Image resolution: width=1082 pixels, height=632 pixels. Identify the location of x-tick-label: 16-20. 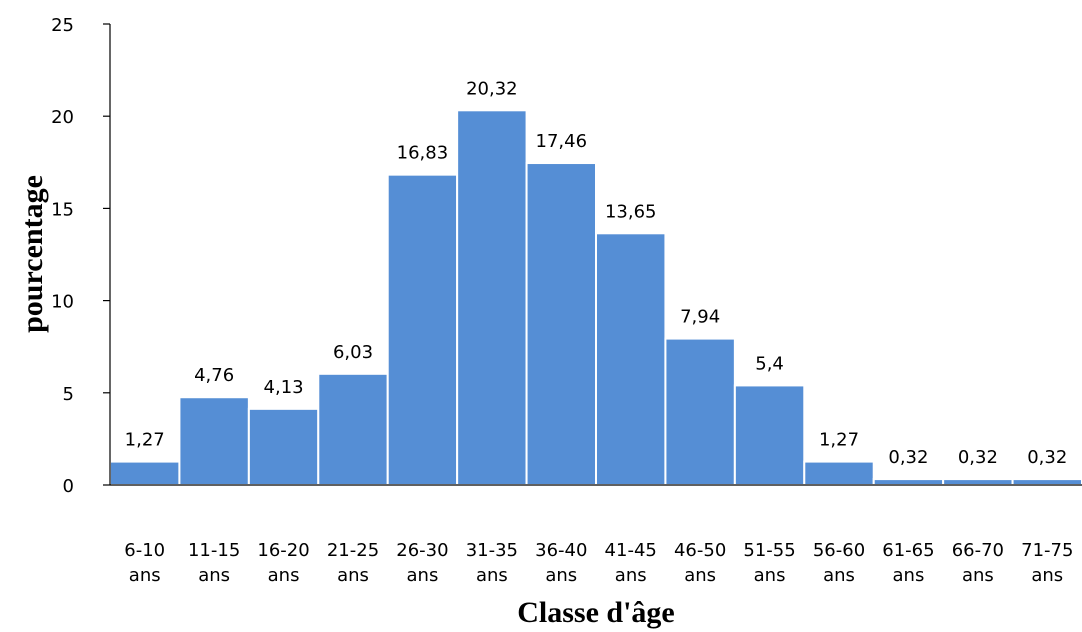
(283, 550).